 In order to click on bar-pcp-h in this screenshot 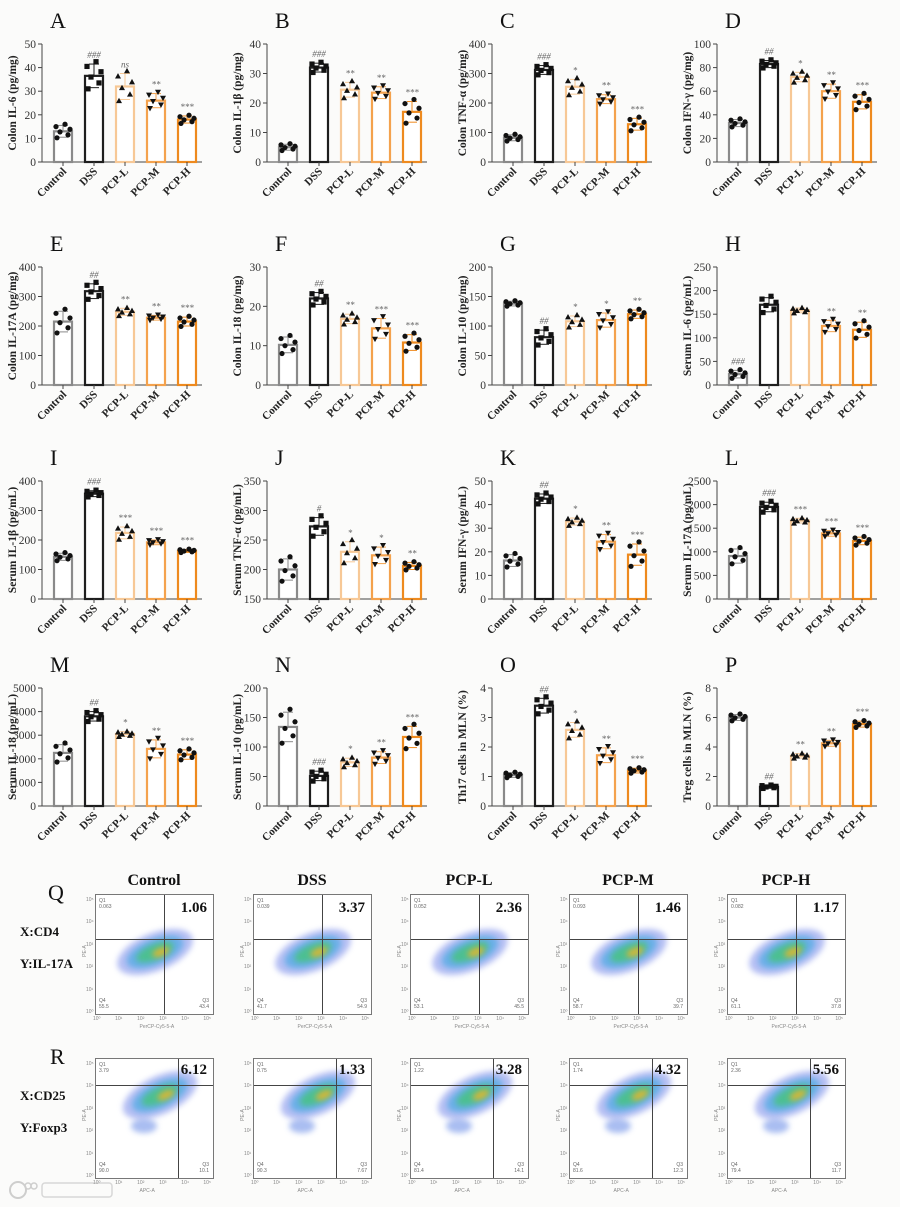, I will do `click(637, 350)`.